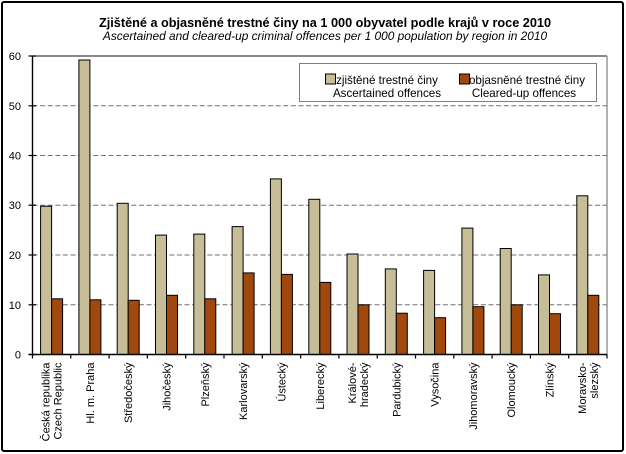 Image resolution: width=626 pixels, height=454 pixels. Describe the element at coordinates (583, 388) in the screenshot. I see `svg-text: Moravsko-` at that location.